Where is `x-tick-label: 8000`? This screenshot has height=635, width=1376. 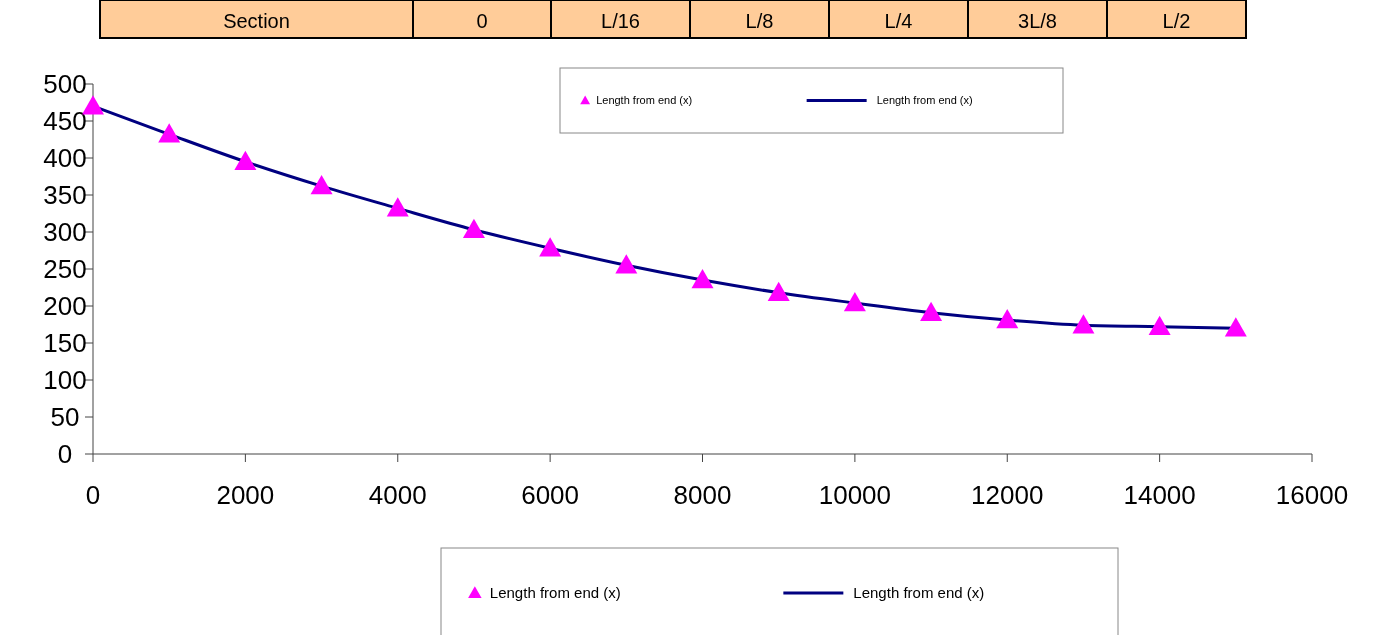 x-tick-label: 8000 is located at coordinates (702, 495).